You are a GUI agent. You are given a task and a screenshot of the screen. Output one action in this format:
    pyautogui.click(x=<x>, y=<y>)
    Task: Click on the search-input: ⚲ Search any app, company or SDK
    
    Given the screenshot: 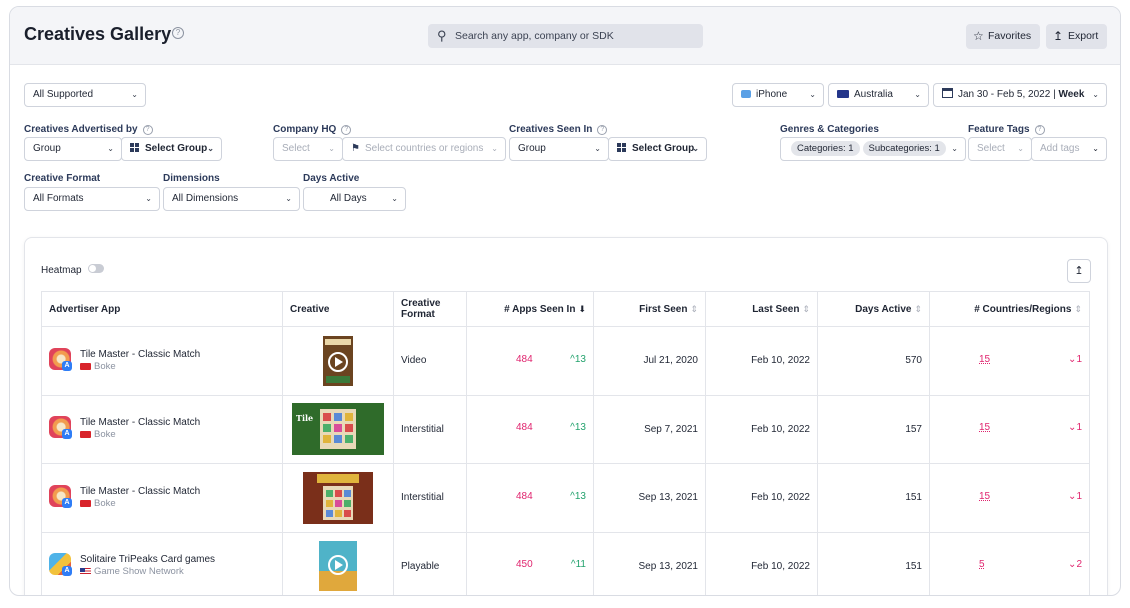 What is the action you would take?
    pyautogui.click(x=565, y=36)
    